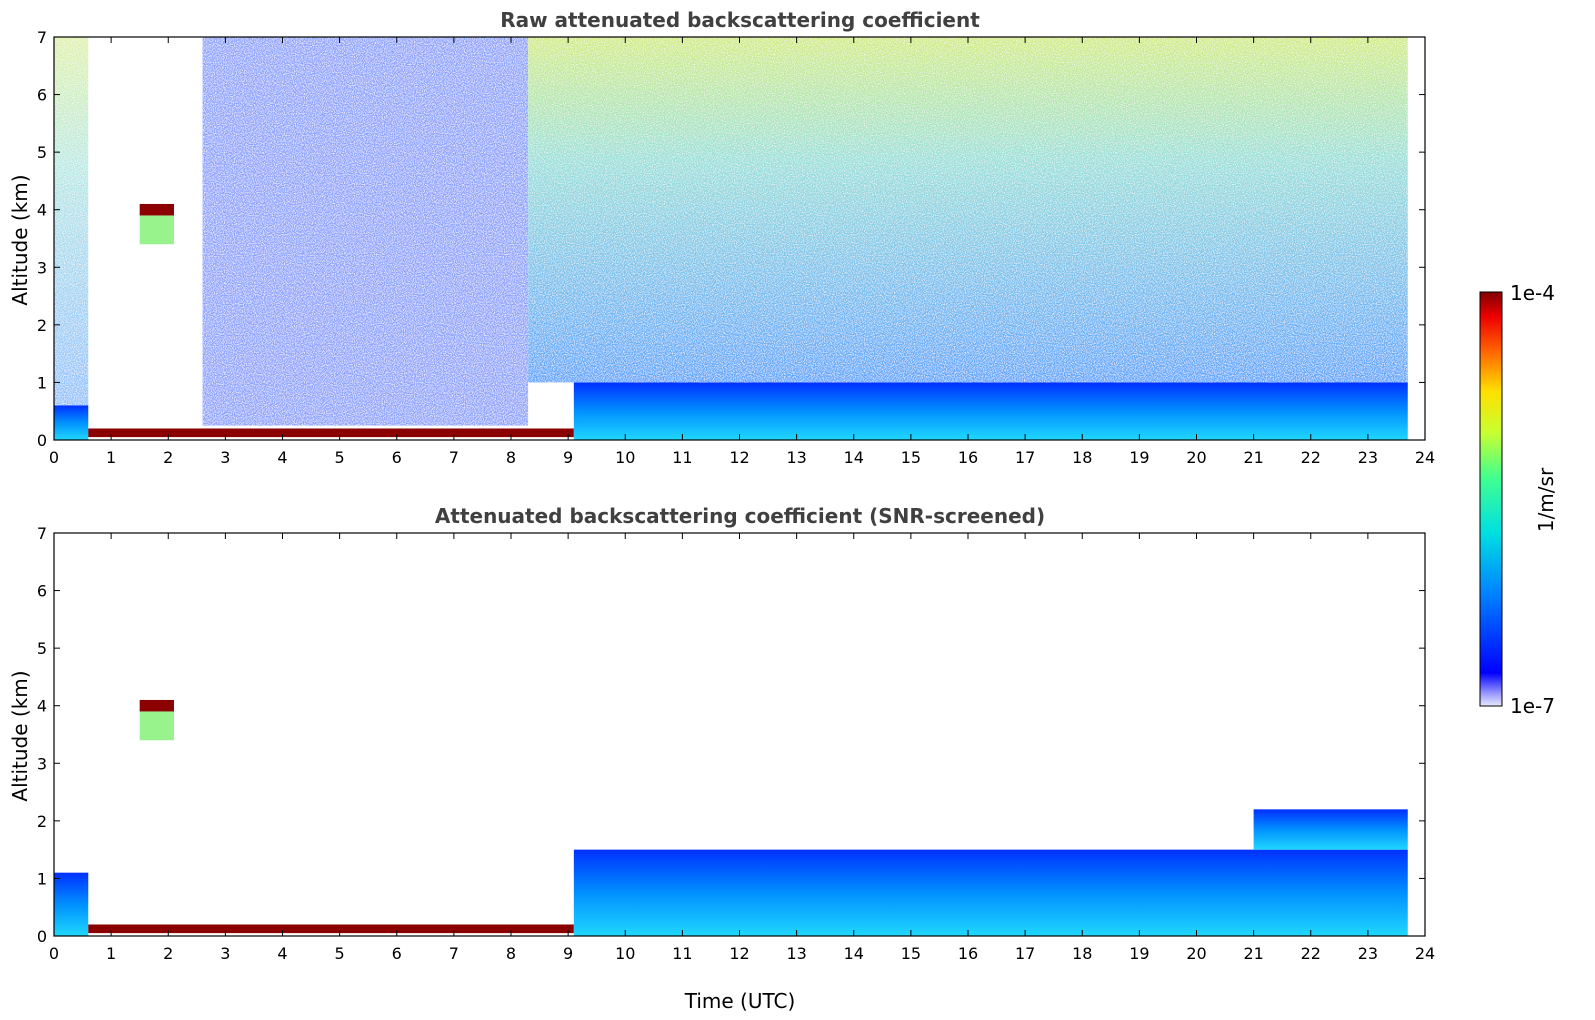 The width and height of the screenshot is (1595, 1020). Describe the element at coordinates (1491, 499) in the screenshot. I see `colorbar-gradient` at that location.